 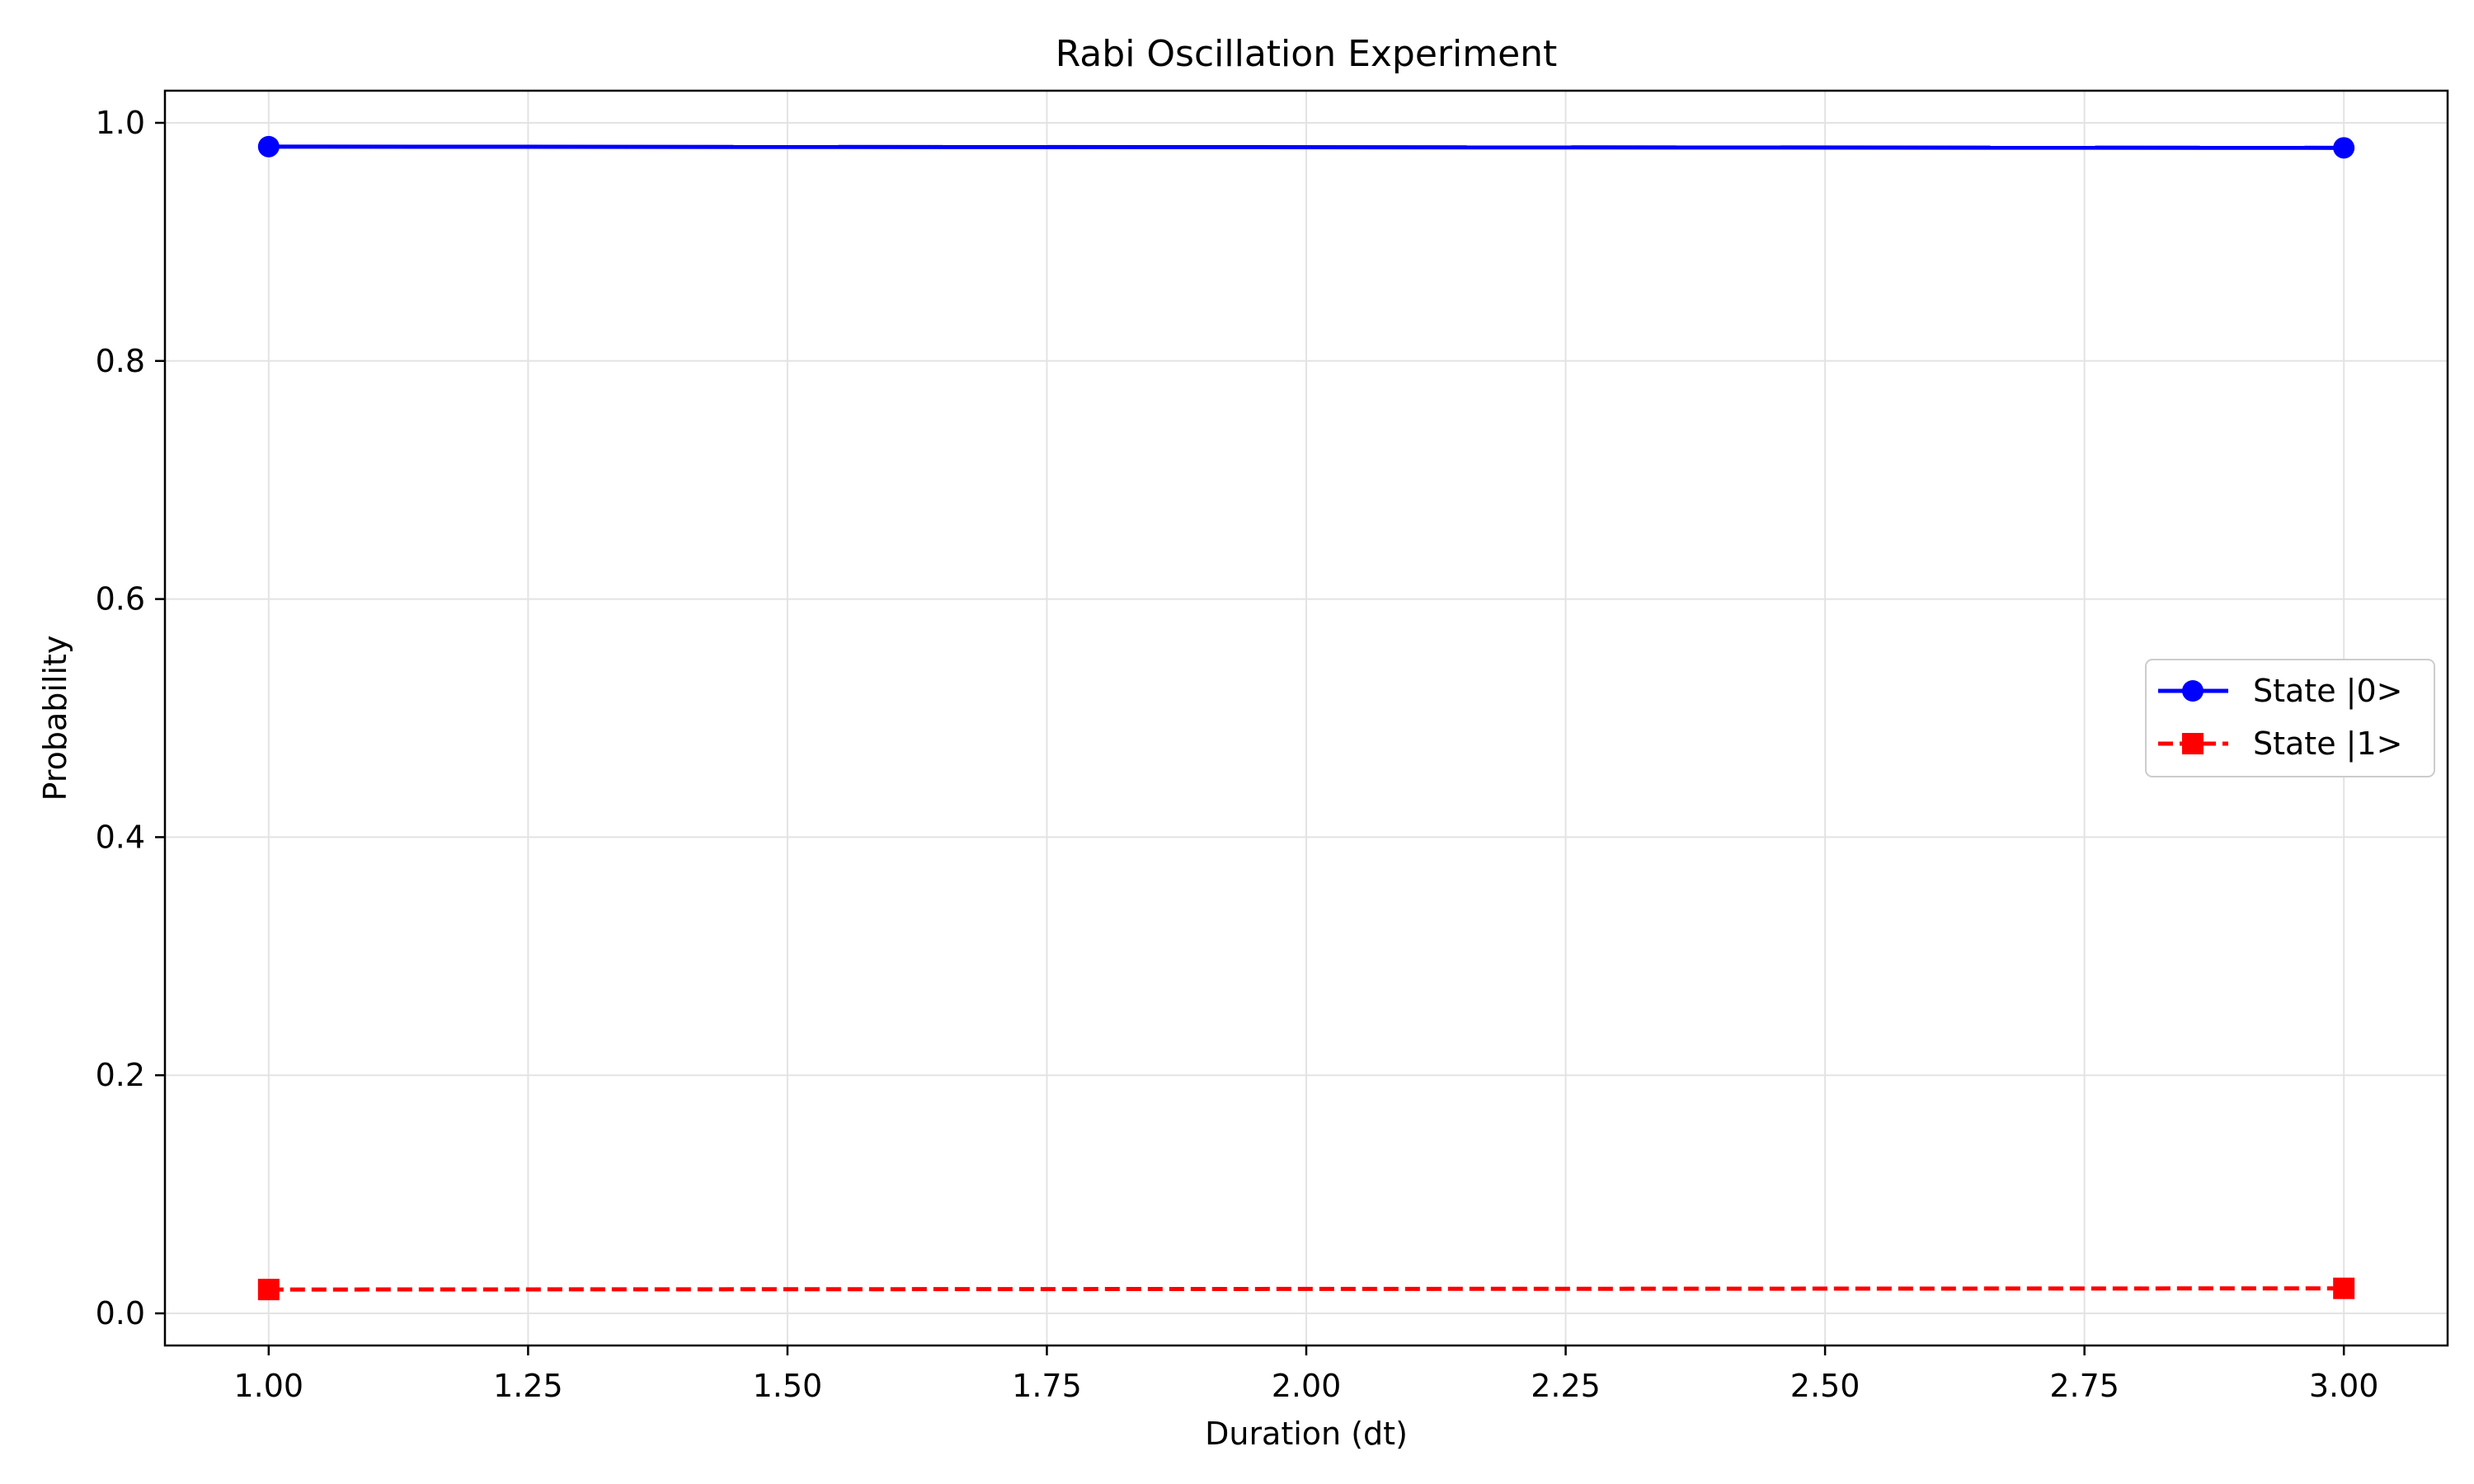 What do you see at coordinates (120, 599) in the screenshot?
I see `y-tick-label: 0.6` at bounding box center [120, 599].